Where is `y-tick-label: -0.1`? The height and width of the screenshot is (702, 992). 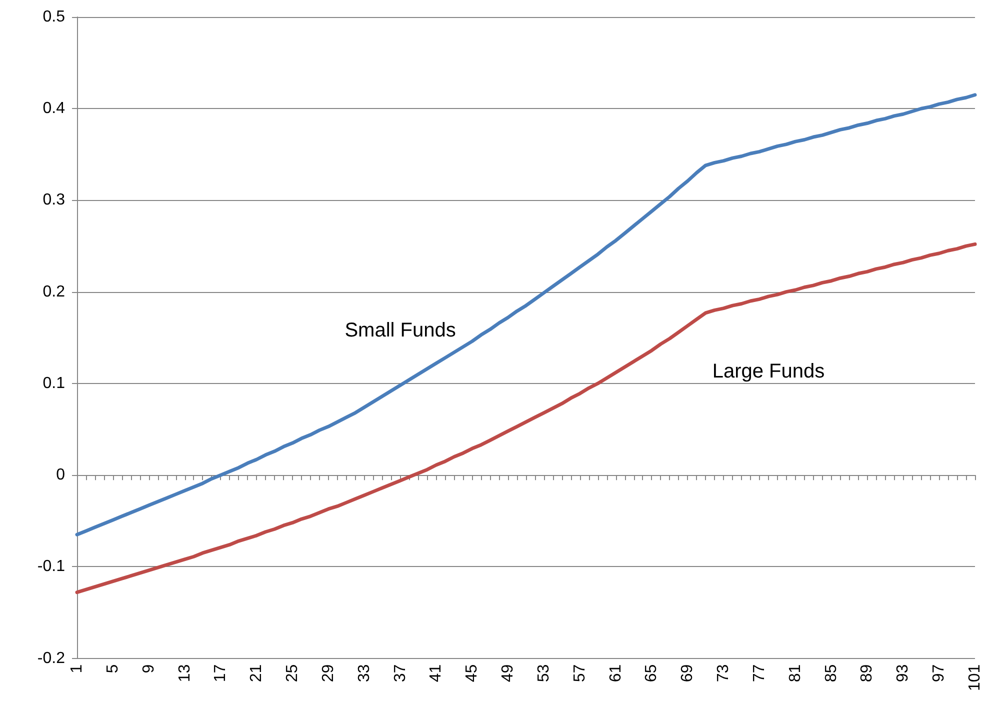 y-tick-label: -0.1 is located at coordinates (51, 567).